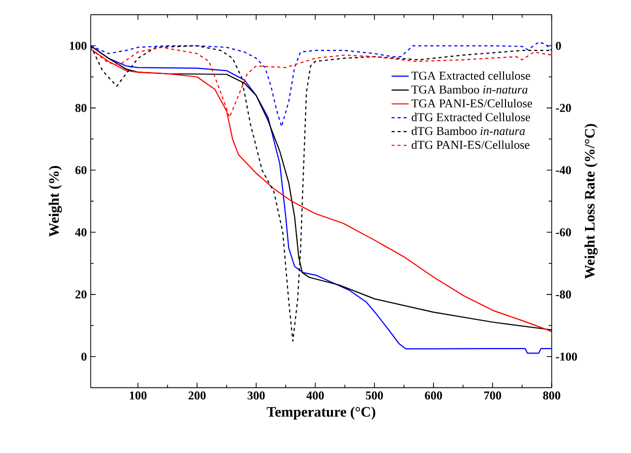 The width and height of the screenshot is (631, 453). What do you see at coordinates (138, 395) in the screenshot?
I see `x-tick-label: 100` at bounding box center [138, 395].